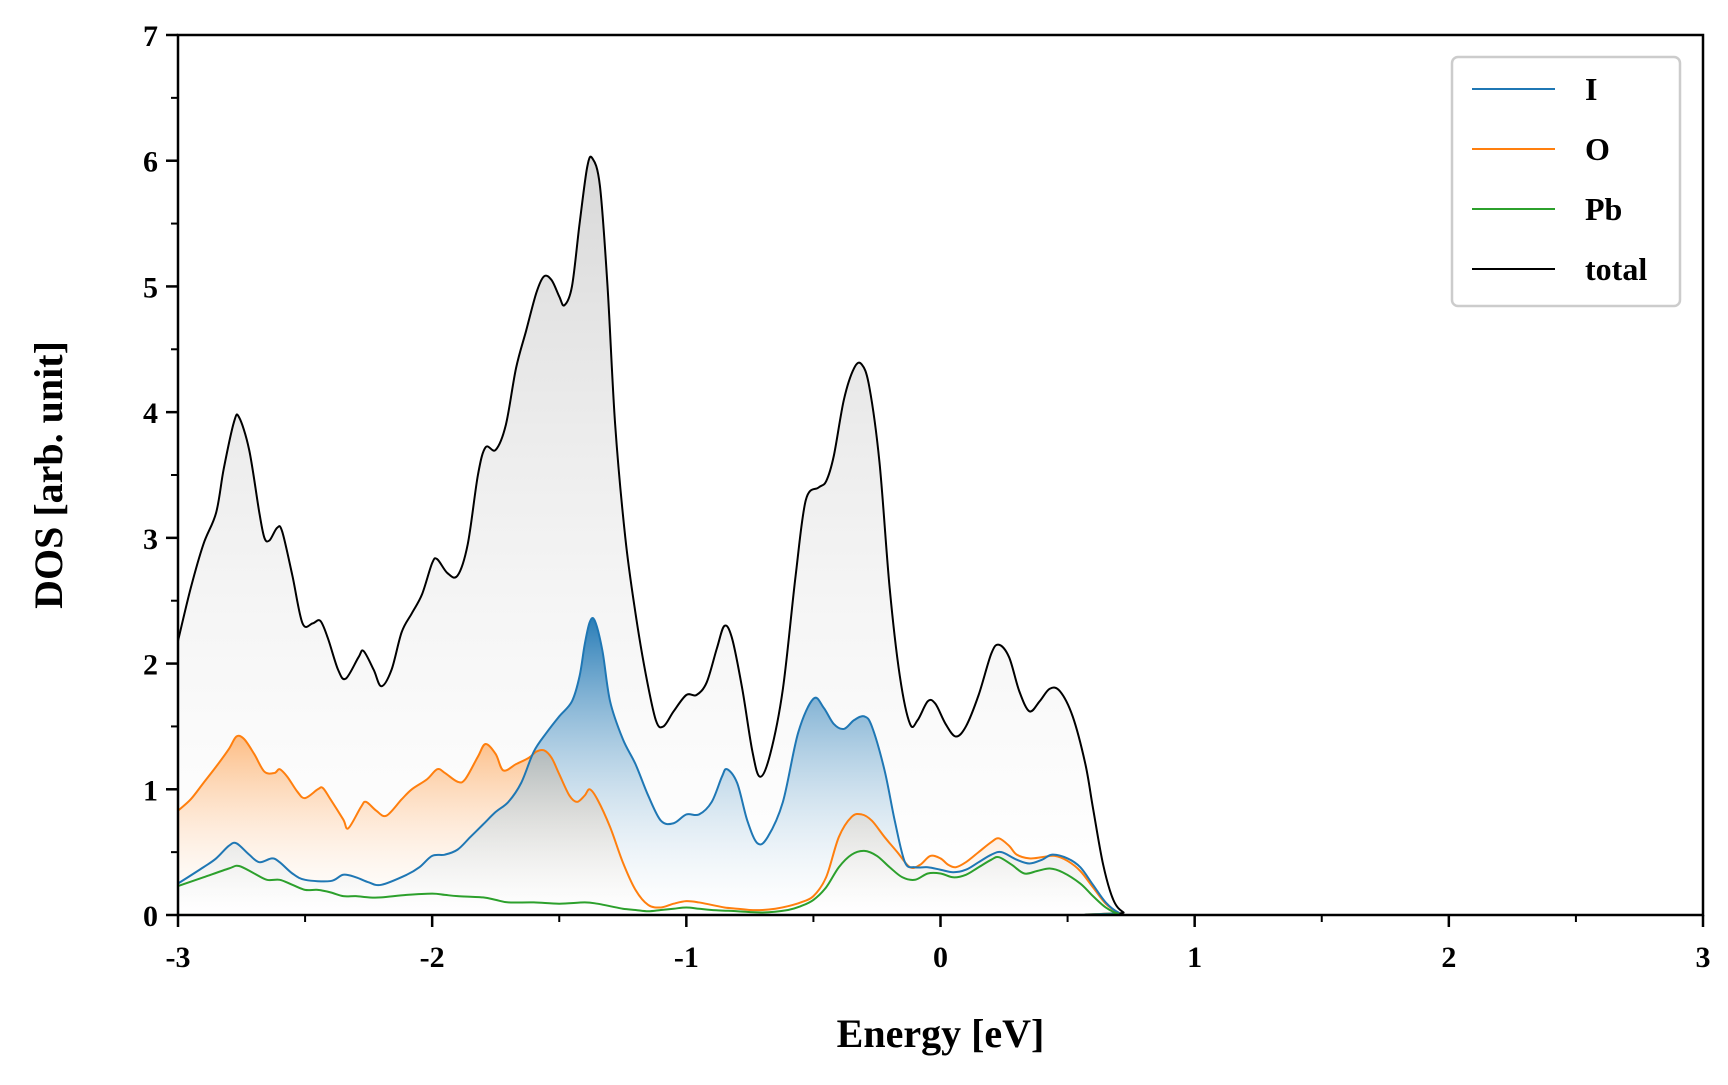 The height and width of the screenshot is (1085, 1728). Describe the element at coordinates (940, 825) in the screenshot. I see `series-line-o` at that location.